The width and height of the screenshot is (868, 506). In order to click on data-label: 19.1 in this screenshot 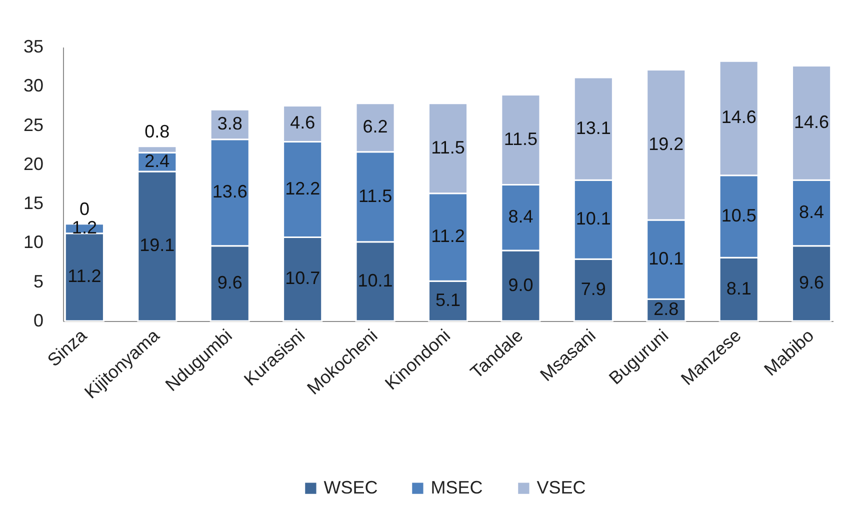, I will do `click(157, 245)`.